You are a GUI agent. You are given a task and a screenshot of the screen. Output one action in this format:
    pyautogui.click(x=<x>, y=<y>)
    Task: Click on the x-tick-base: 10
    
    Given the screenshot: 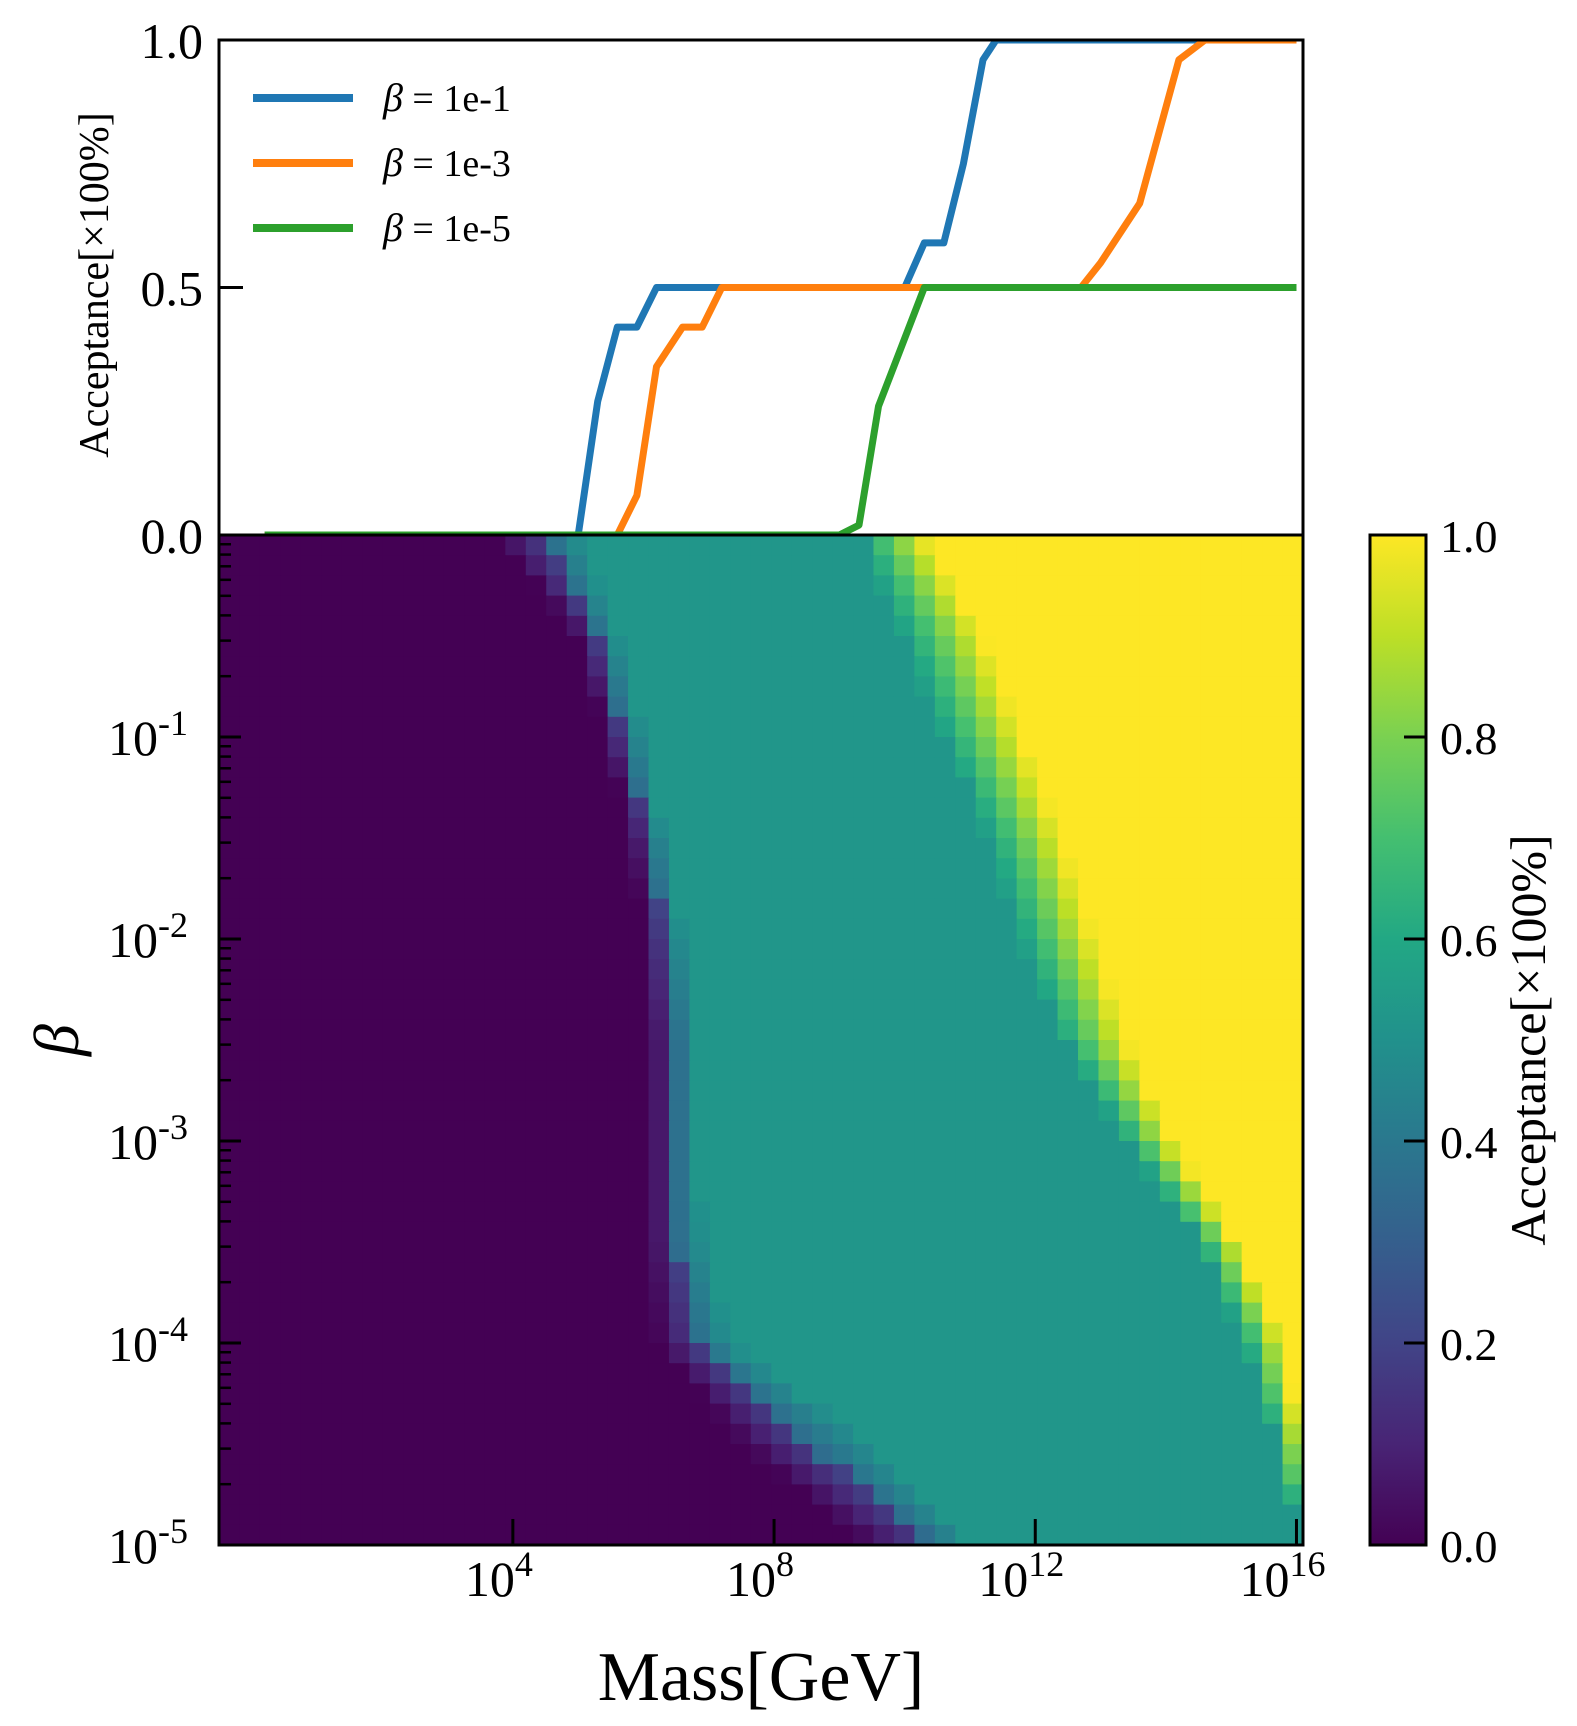 What is the action you would take?
    pyautogui.click(x=751, y=1579)
    